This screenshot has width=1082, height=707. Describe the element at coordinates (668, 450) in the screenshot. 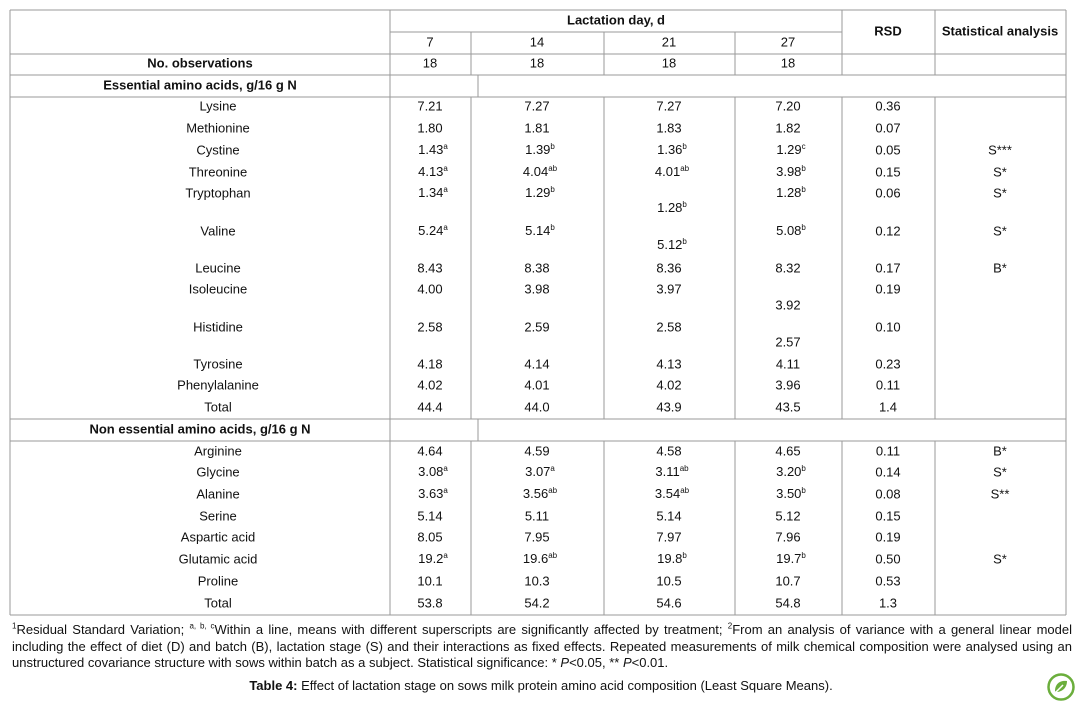

I see `cell: 4.58` at that location.